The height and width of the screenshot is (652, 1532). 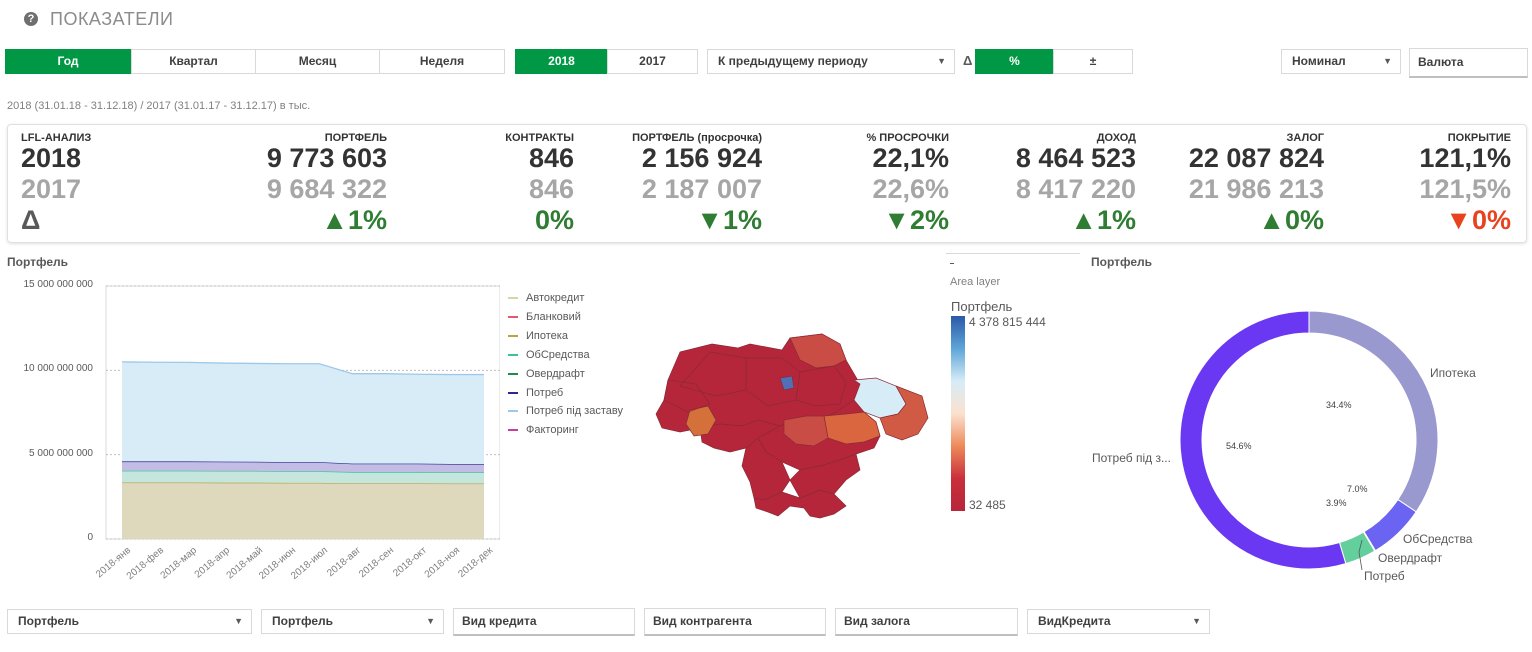 I want to click on legend-item: Факторинг, so click(x=543, y=430).